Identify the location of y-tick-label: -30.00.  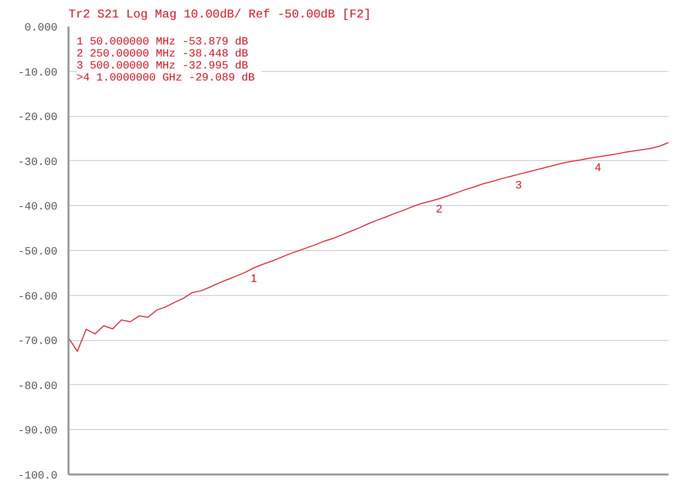
(38, 162).